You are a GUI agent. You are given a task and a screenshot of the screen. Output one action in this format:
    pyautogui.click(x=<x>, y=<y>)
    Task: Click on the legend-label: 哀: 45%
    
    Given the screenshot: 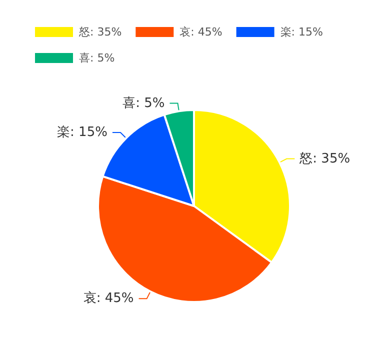 What is the action you would take?
    pyautogui.click(x=201, y=32)
    